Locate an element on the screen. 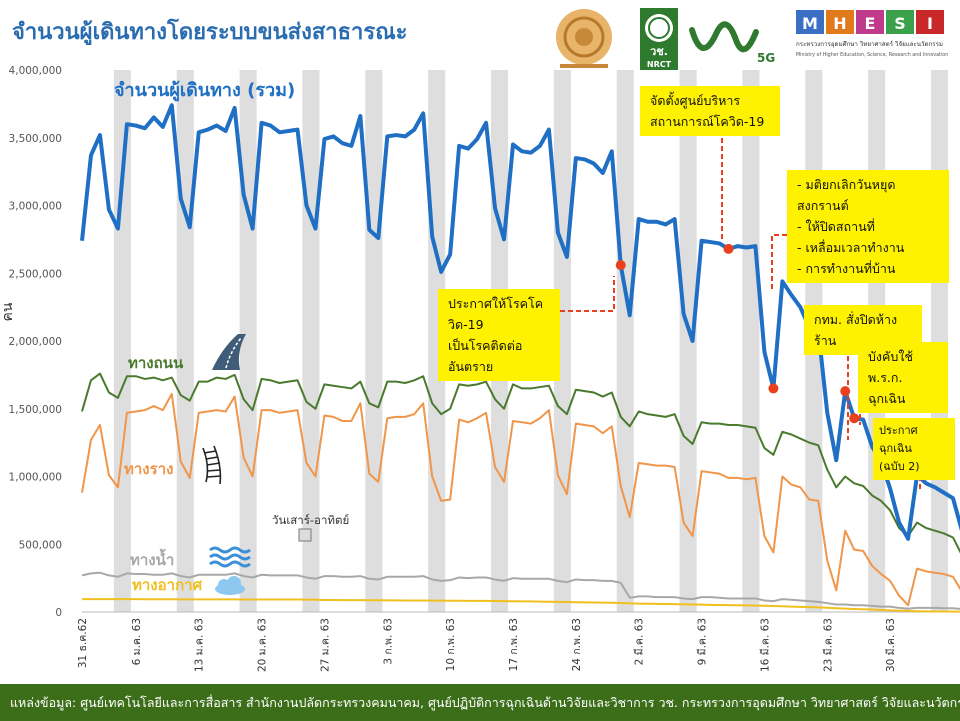 Image resolution: width=960 pixels, height=721 pixels. callout-line: - เหลื่อมเวลาทำงาน is located at coordinates (851, 247).